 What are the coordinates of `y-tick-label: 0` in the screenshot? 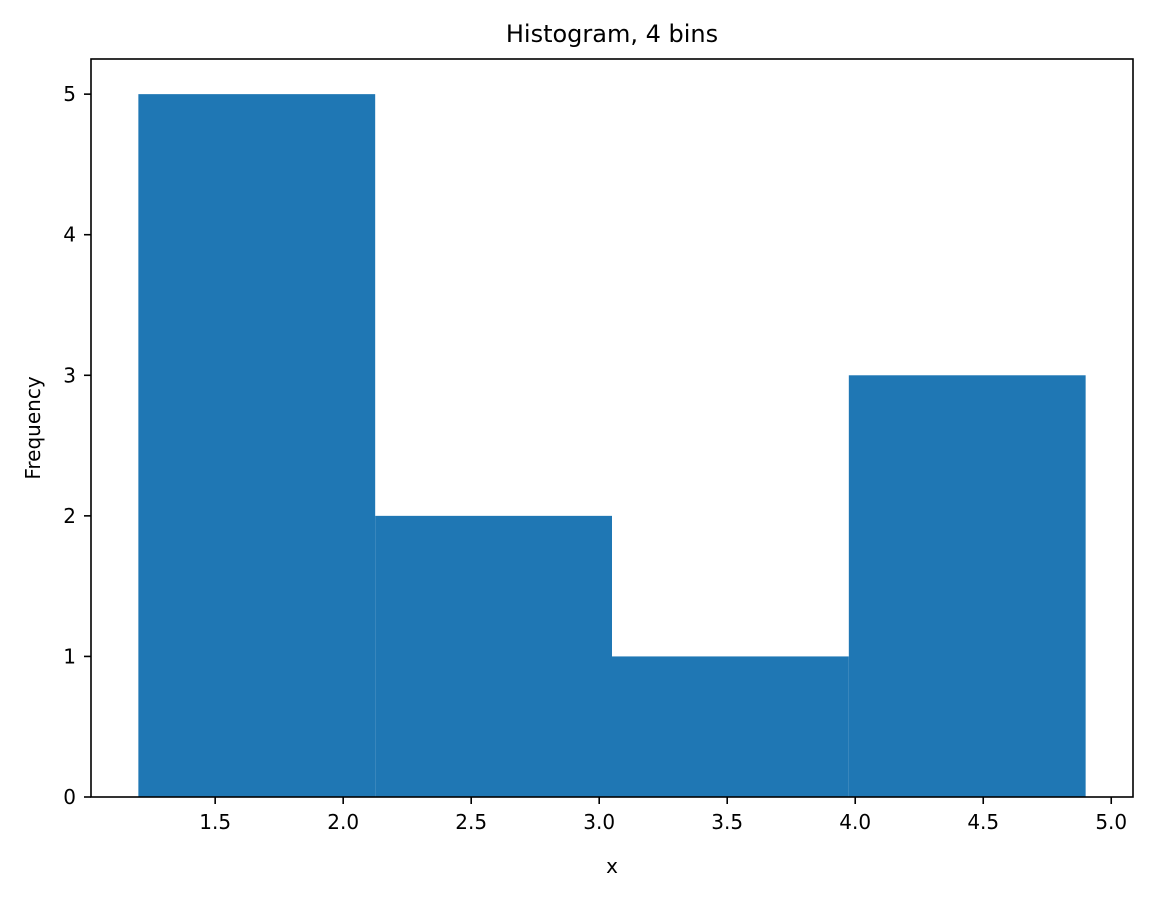 It's located at (69, 797).